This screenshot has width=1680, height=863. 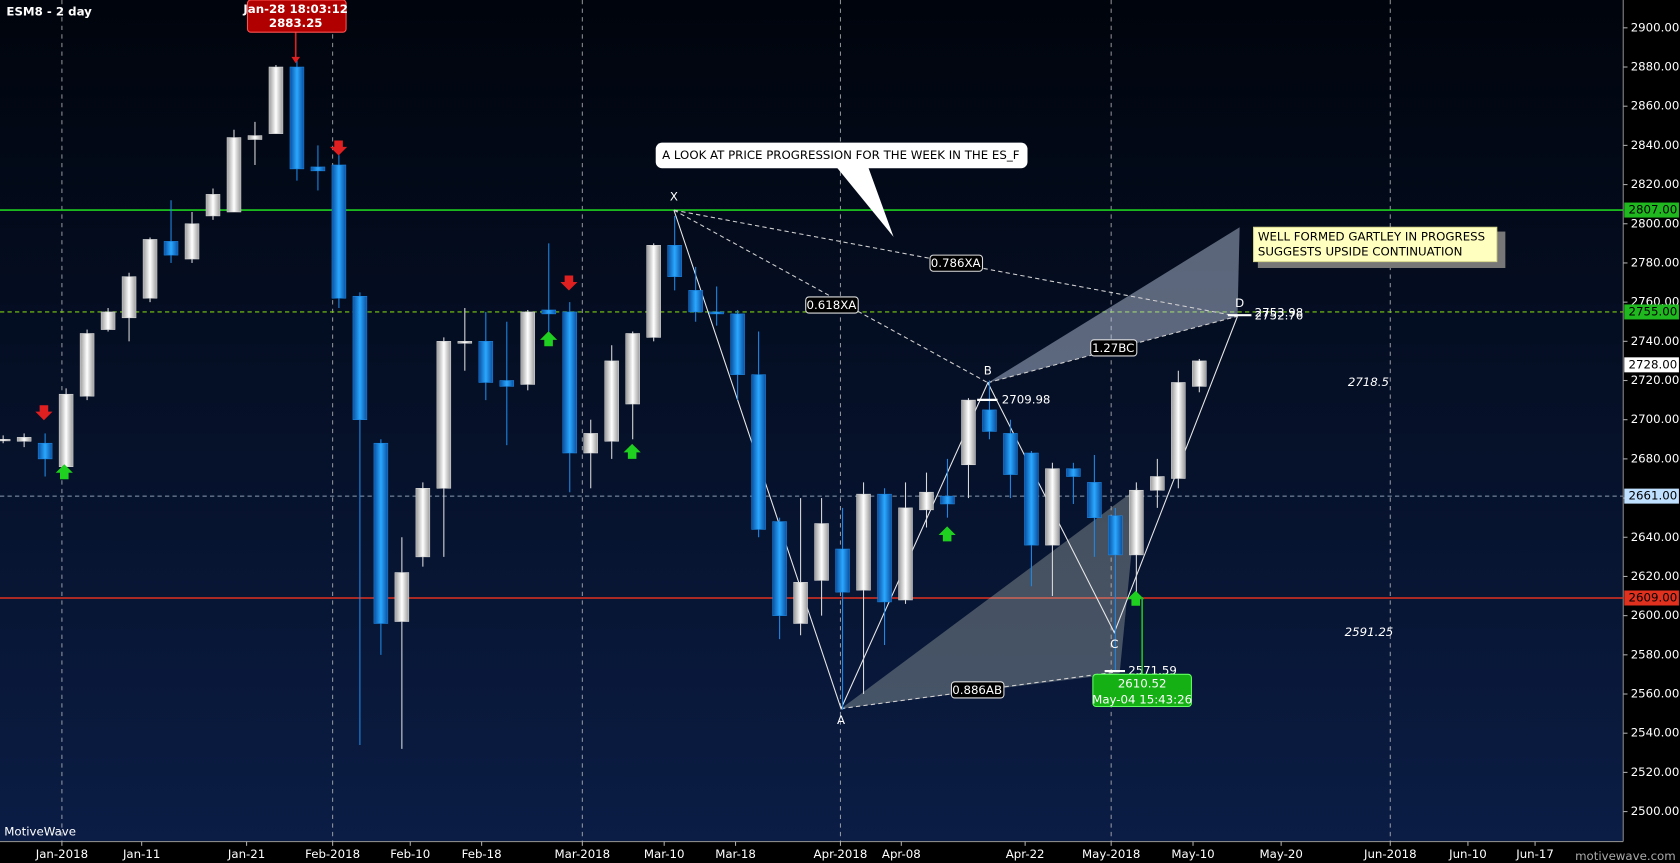 I want to click on x-tick-label: Mar-10, so click(x=664, y=854).